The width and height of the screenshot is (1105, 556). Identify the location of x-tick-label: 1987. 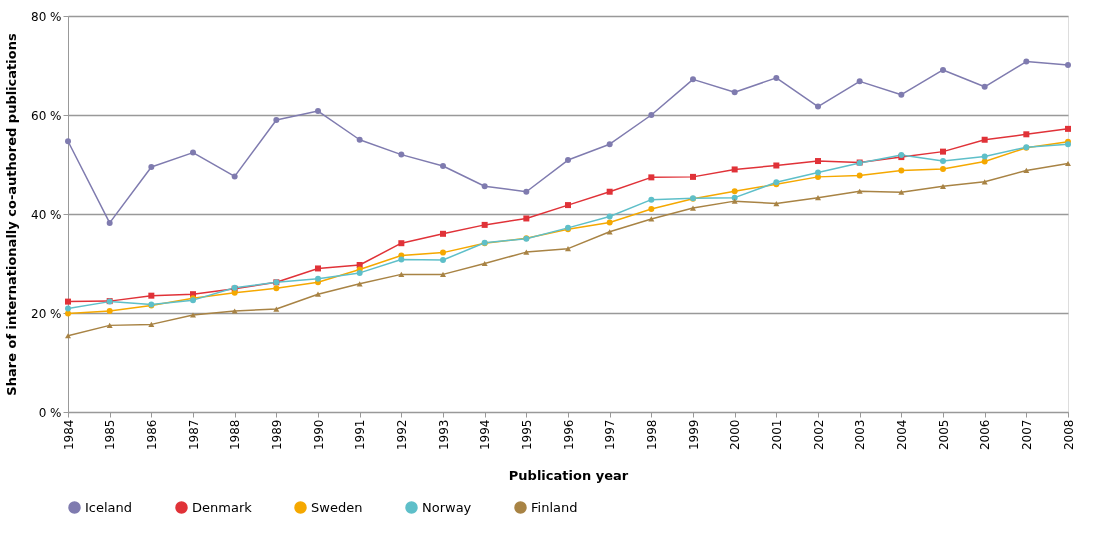
(193, 435).